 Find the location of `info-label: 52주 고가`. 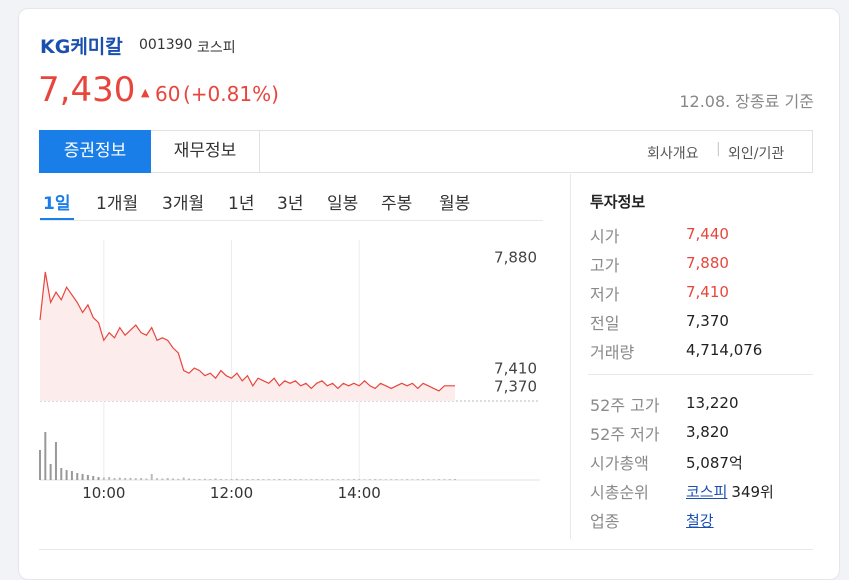

info-label: 52주 고가 is located at coordinates (625, 405).